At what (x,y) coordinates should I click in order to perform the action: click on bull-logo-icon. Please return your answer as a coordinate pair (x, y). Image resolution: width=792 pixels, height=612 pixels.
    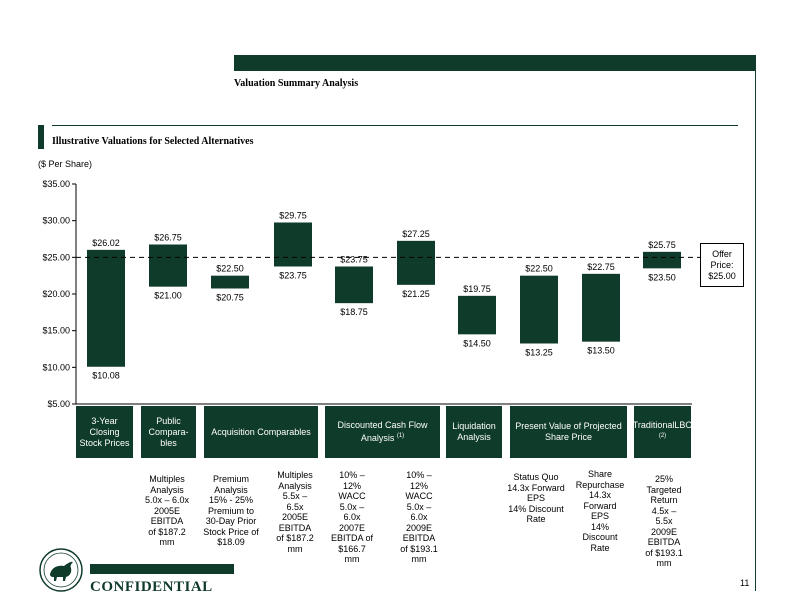
    Looking at the image, I should click on (61, 570).